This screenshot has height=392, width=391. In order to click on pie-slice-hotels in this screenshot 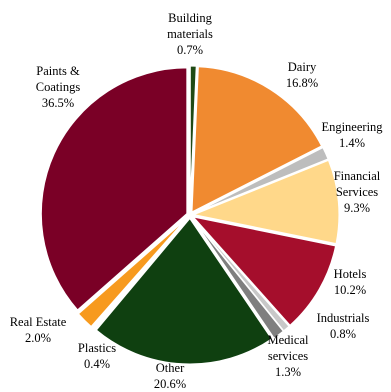, I will do `click(263, 271)`.